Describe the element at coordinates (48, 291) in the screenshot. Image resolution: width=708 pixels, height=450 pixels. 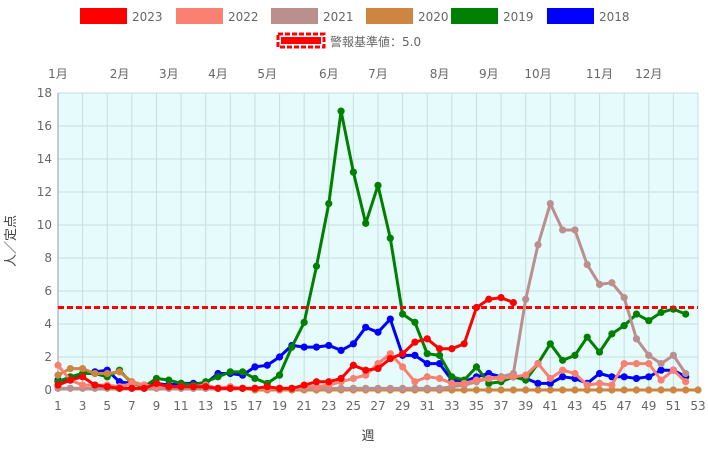
I see `y-tick-label: 6` at that location.